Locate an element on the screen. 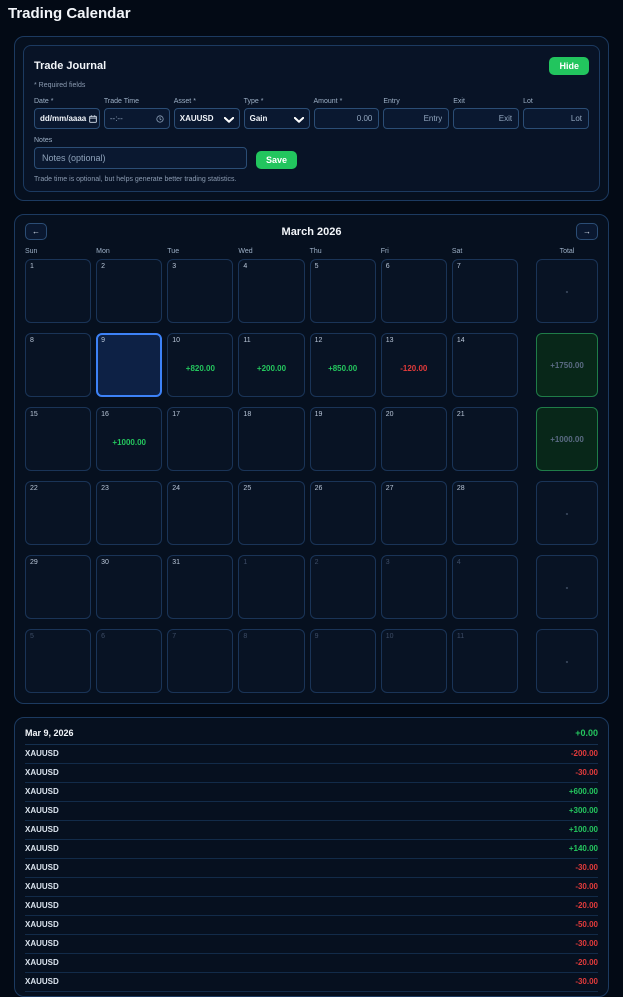 This screenshot has height=997, width=623. day-number: 18 is located at coordinates (247, 414).